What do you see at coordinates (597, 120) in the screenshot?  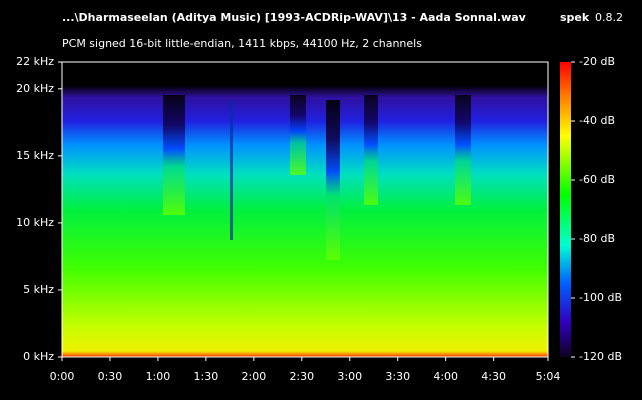 I see `colorbar-tick-label: -40 dB` at bounding box center [597, 120].